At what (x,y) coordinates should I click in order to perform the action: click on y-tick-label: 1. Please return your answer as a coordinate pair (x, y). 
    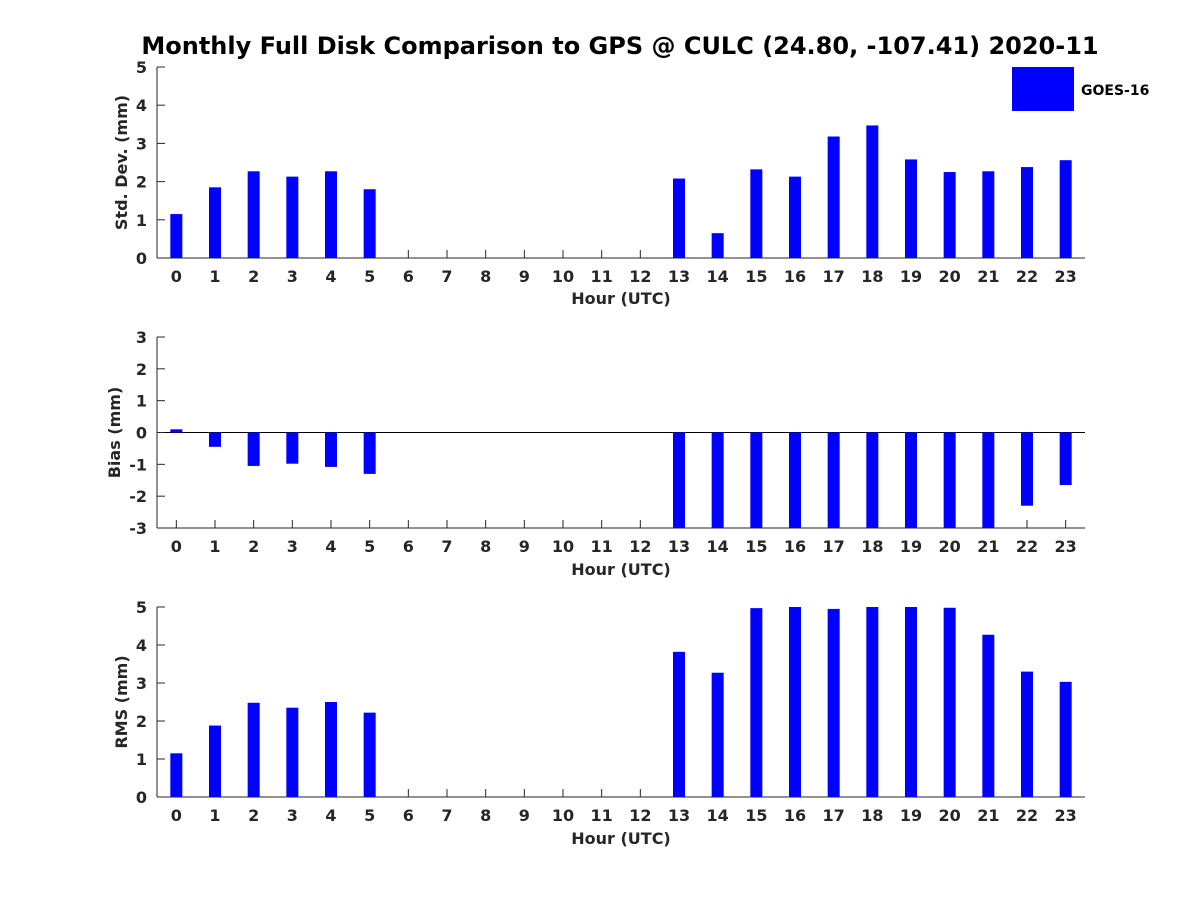
    Looking at the image, I should click on (141, 759).